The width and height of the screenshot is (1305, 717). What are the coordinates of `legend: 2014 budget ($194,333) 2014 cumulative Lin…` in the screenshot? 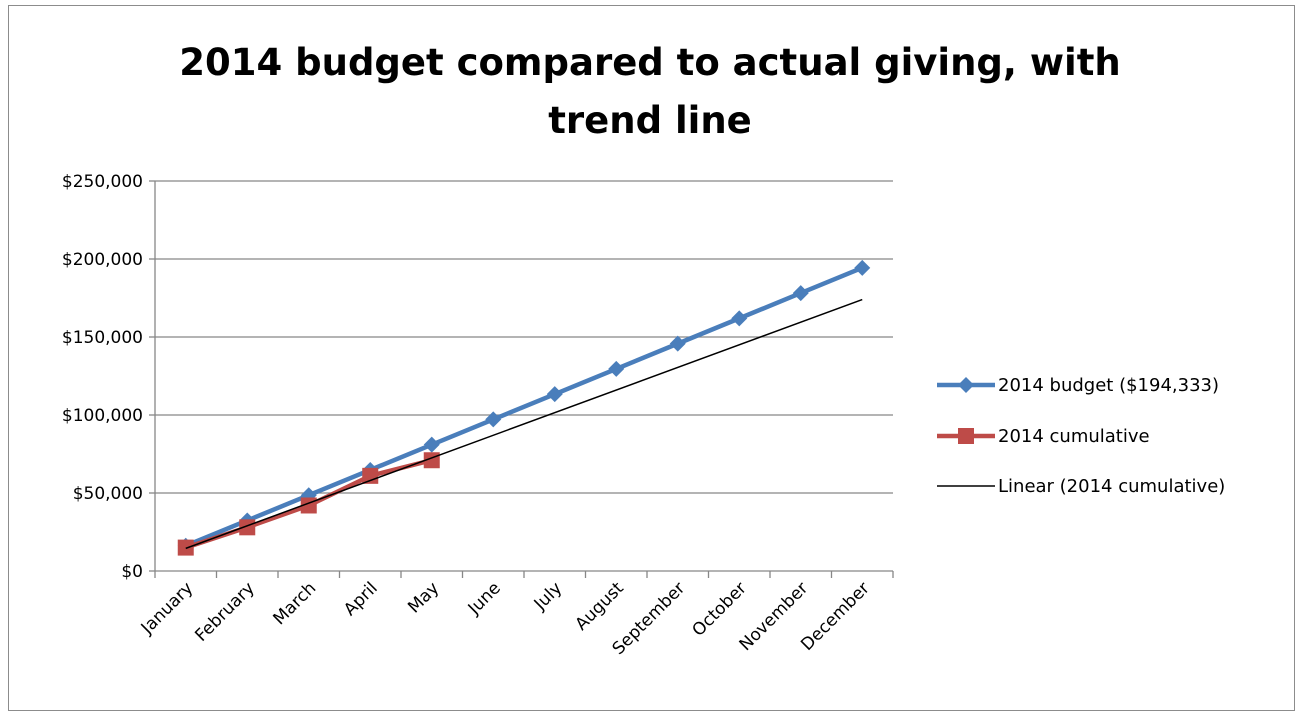 It's located at (1081, 436).